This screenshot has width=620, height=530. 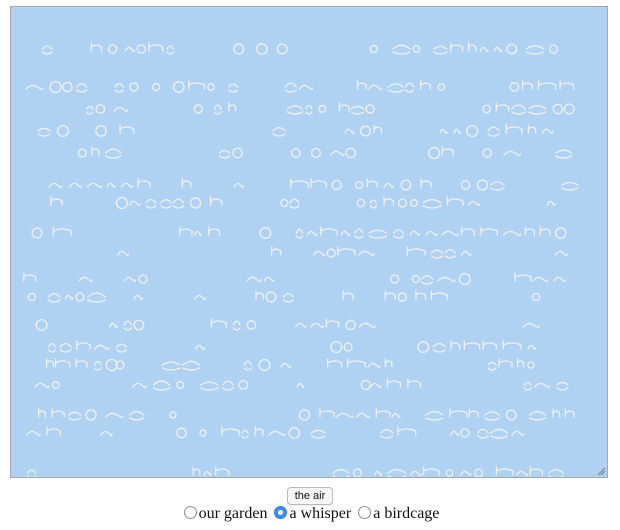 I want to click on radio-label: a birdcage, so click(x=406, y=513).